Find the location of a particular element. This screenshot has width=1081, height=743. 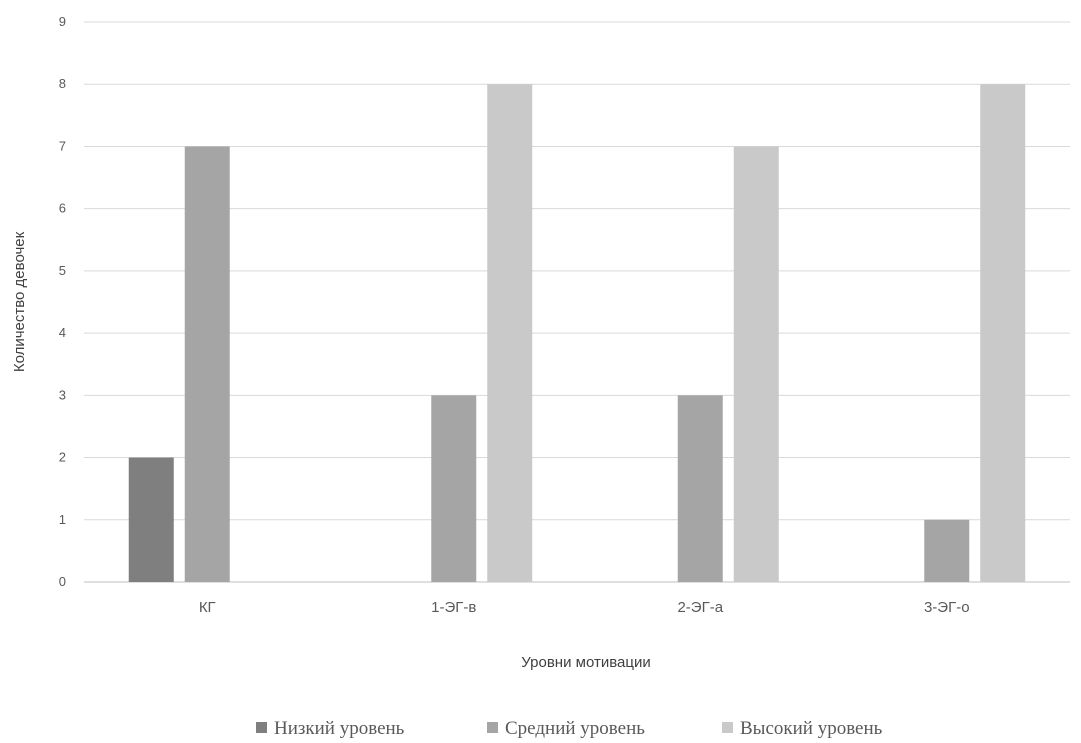

y-tick-label: 5 is located at coordinates (62, 270).